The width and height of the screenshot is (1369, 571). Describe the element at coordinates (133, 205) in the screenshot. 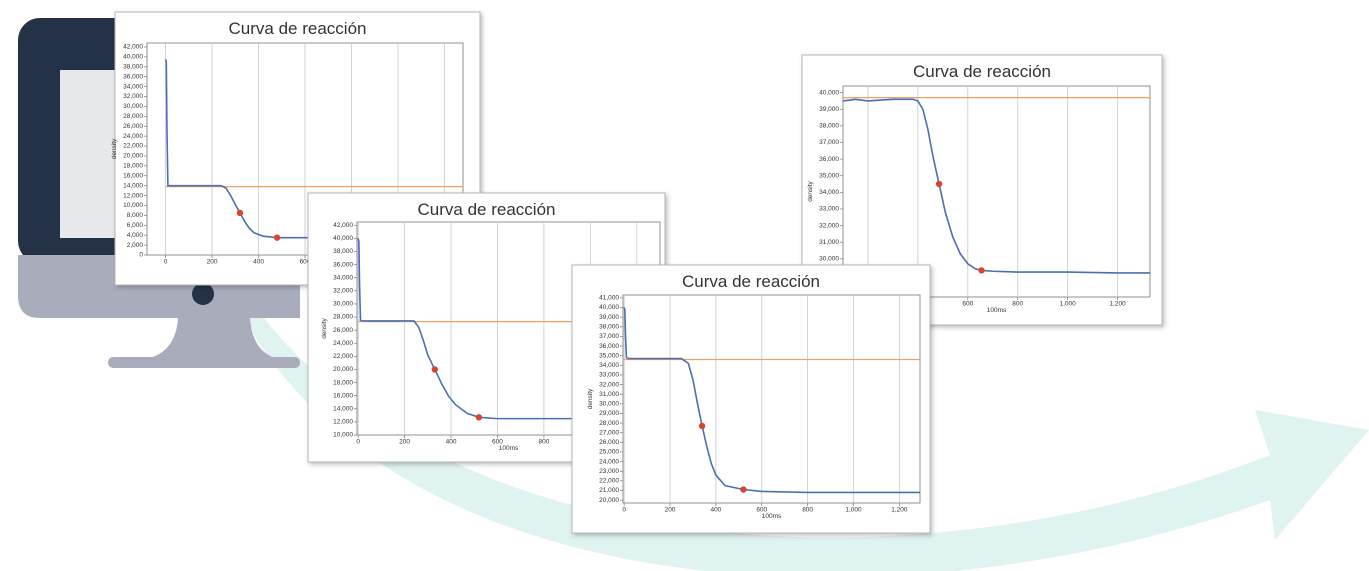

I see `y-tick-label: 10,000` at that location.